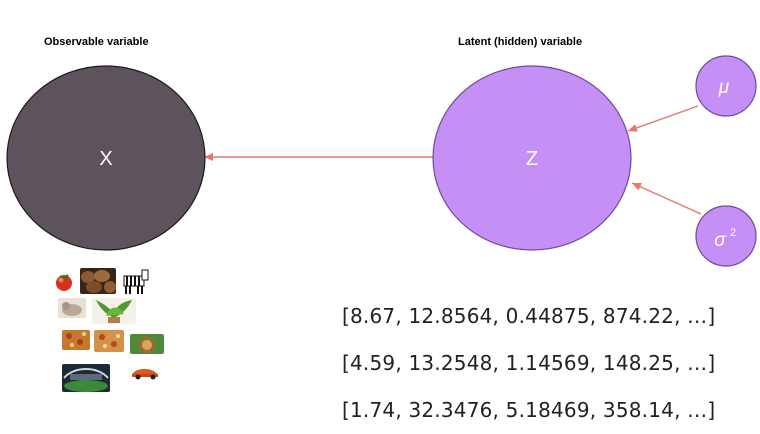  What do you see at coordinates (145, 372) in the screenshot?
I see `sports-car-image` at bounding box center [145, 372].